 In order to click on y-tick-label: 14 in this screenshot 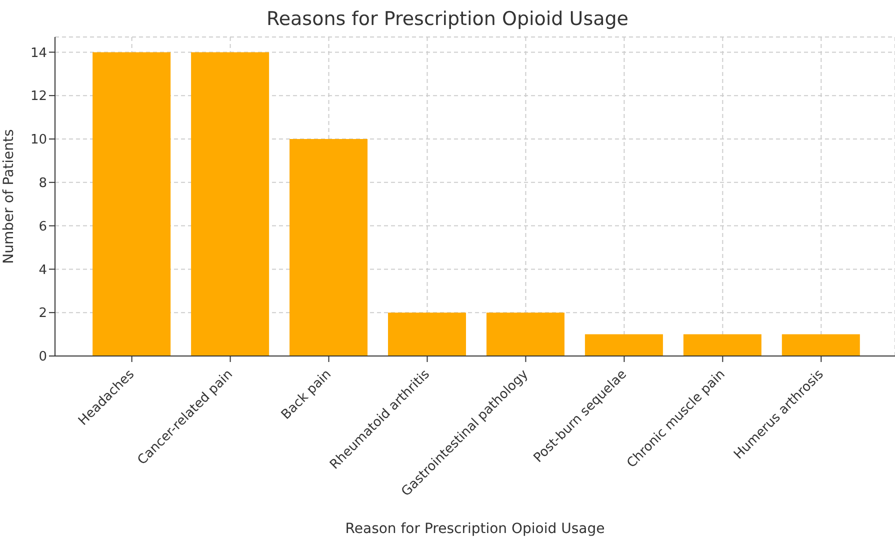, I will do `click(38, 53)`.